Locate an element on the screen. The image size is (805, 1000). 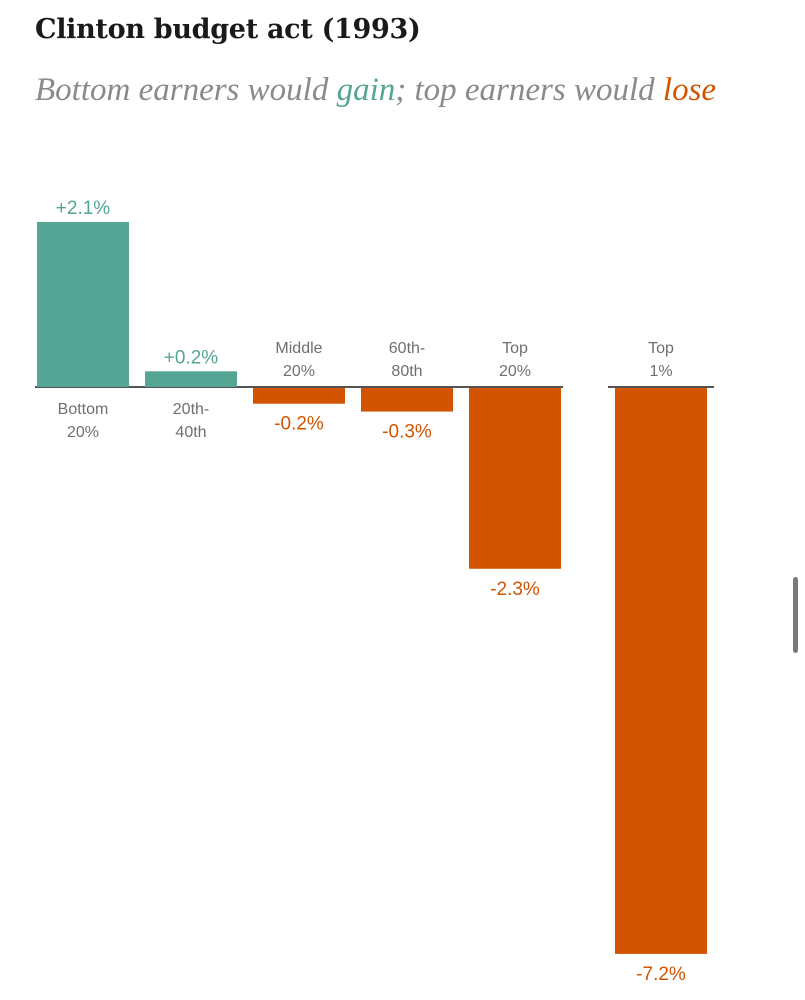
category-label-1-line-0: 20th- is located at coordinates (191, 409).